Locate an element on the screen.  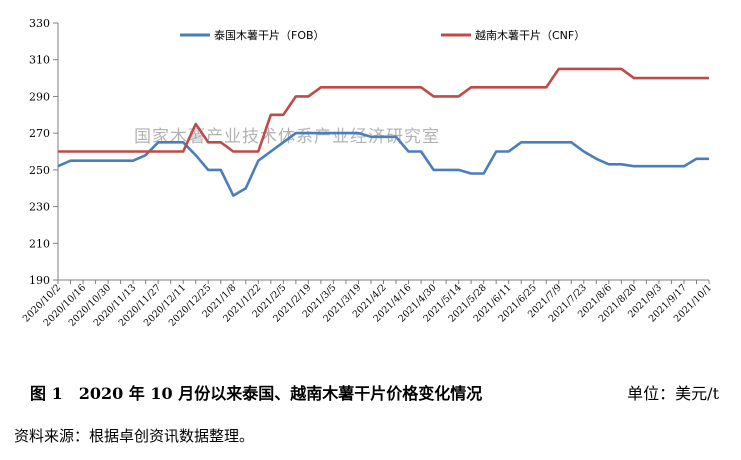
y-tick-label: 310 is located at coordinates (39, 60).